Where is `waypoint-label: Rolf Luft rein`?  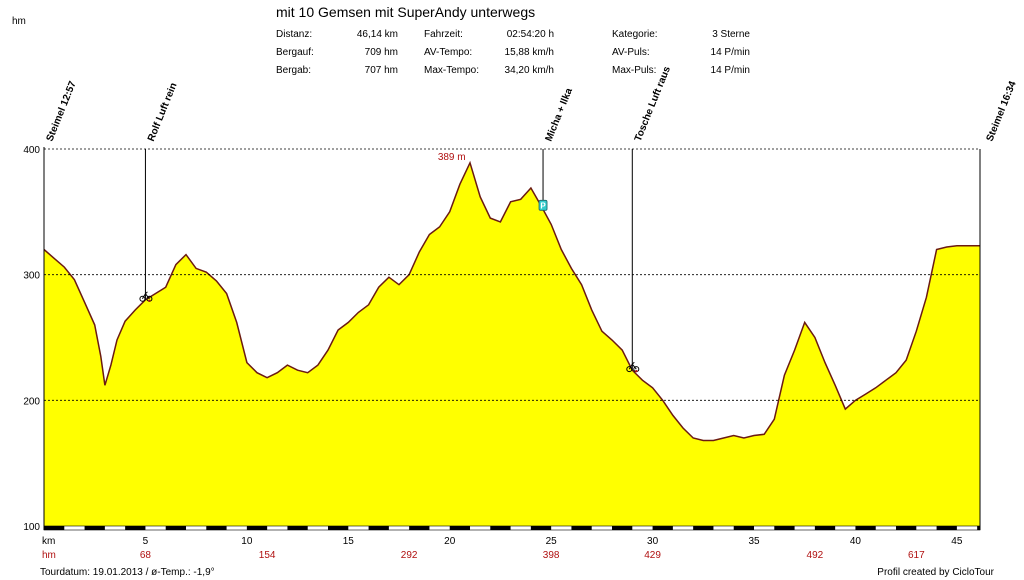
waypoint-label: Rolf Luft rein is located at coordinates (163, 112).